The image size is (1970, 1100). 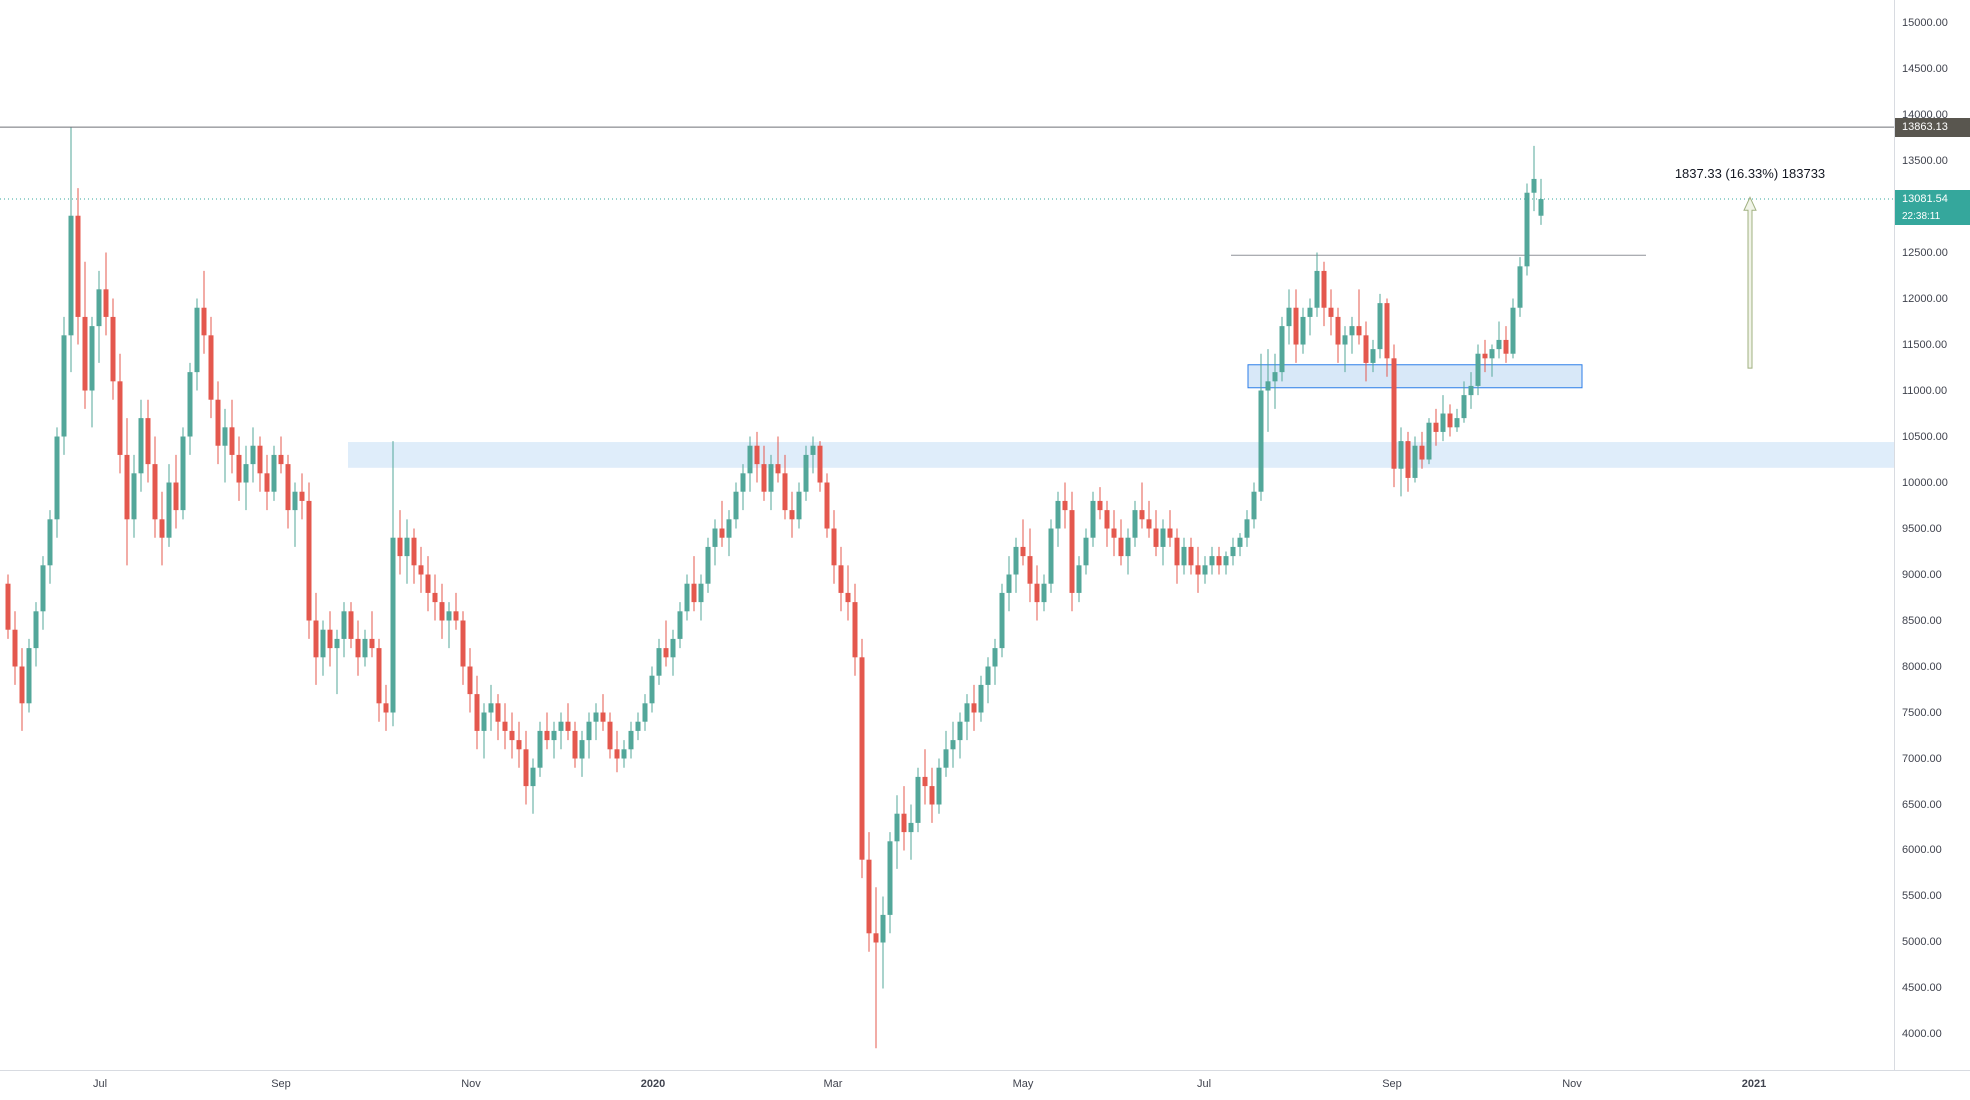 What do you see at coordinates (100, 1084) in the screenshot?
I see `time-tick-label: Jul` at bounding box center [100, 1084].